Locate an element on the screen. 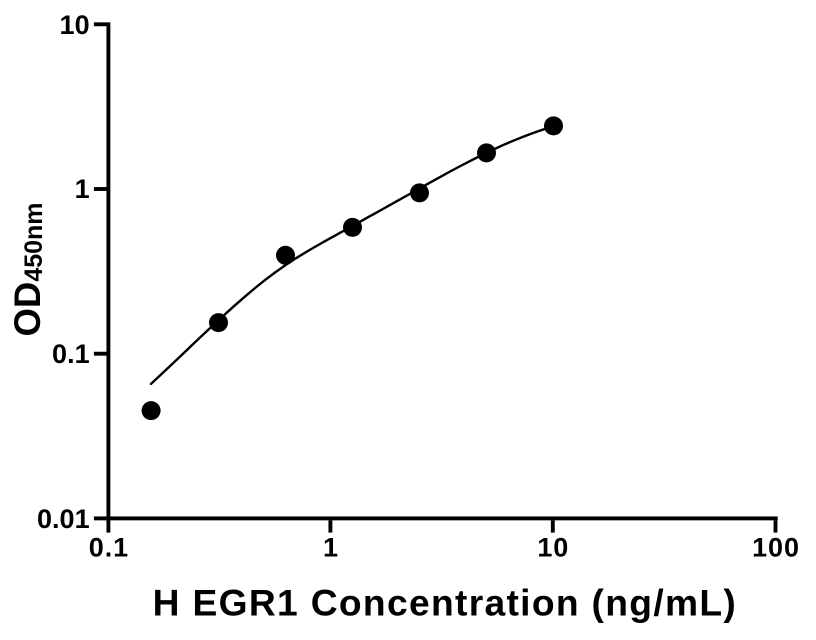  svg-text: OD450nm is located at coordinates (27, 269).